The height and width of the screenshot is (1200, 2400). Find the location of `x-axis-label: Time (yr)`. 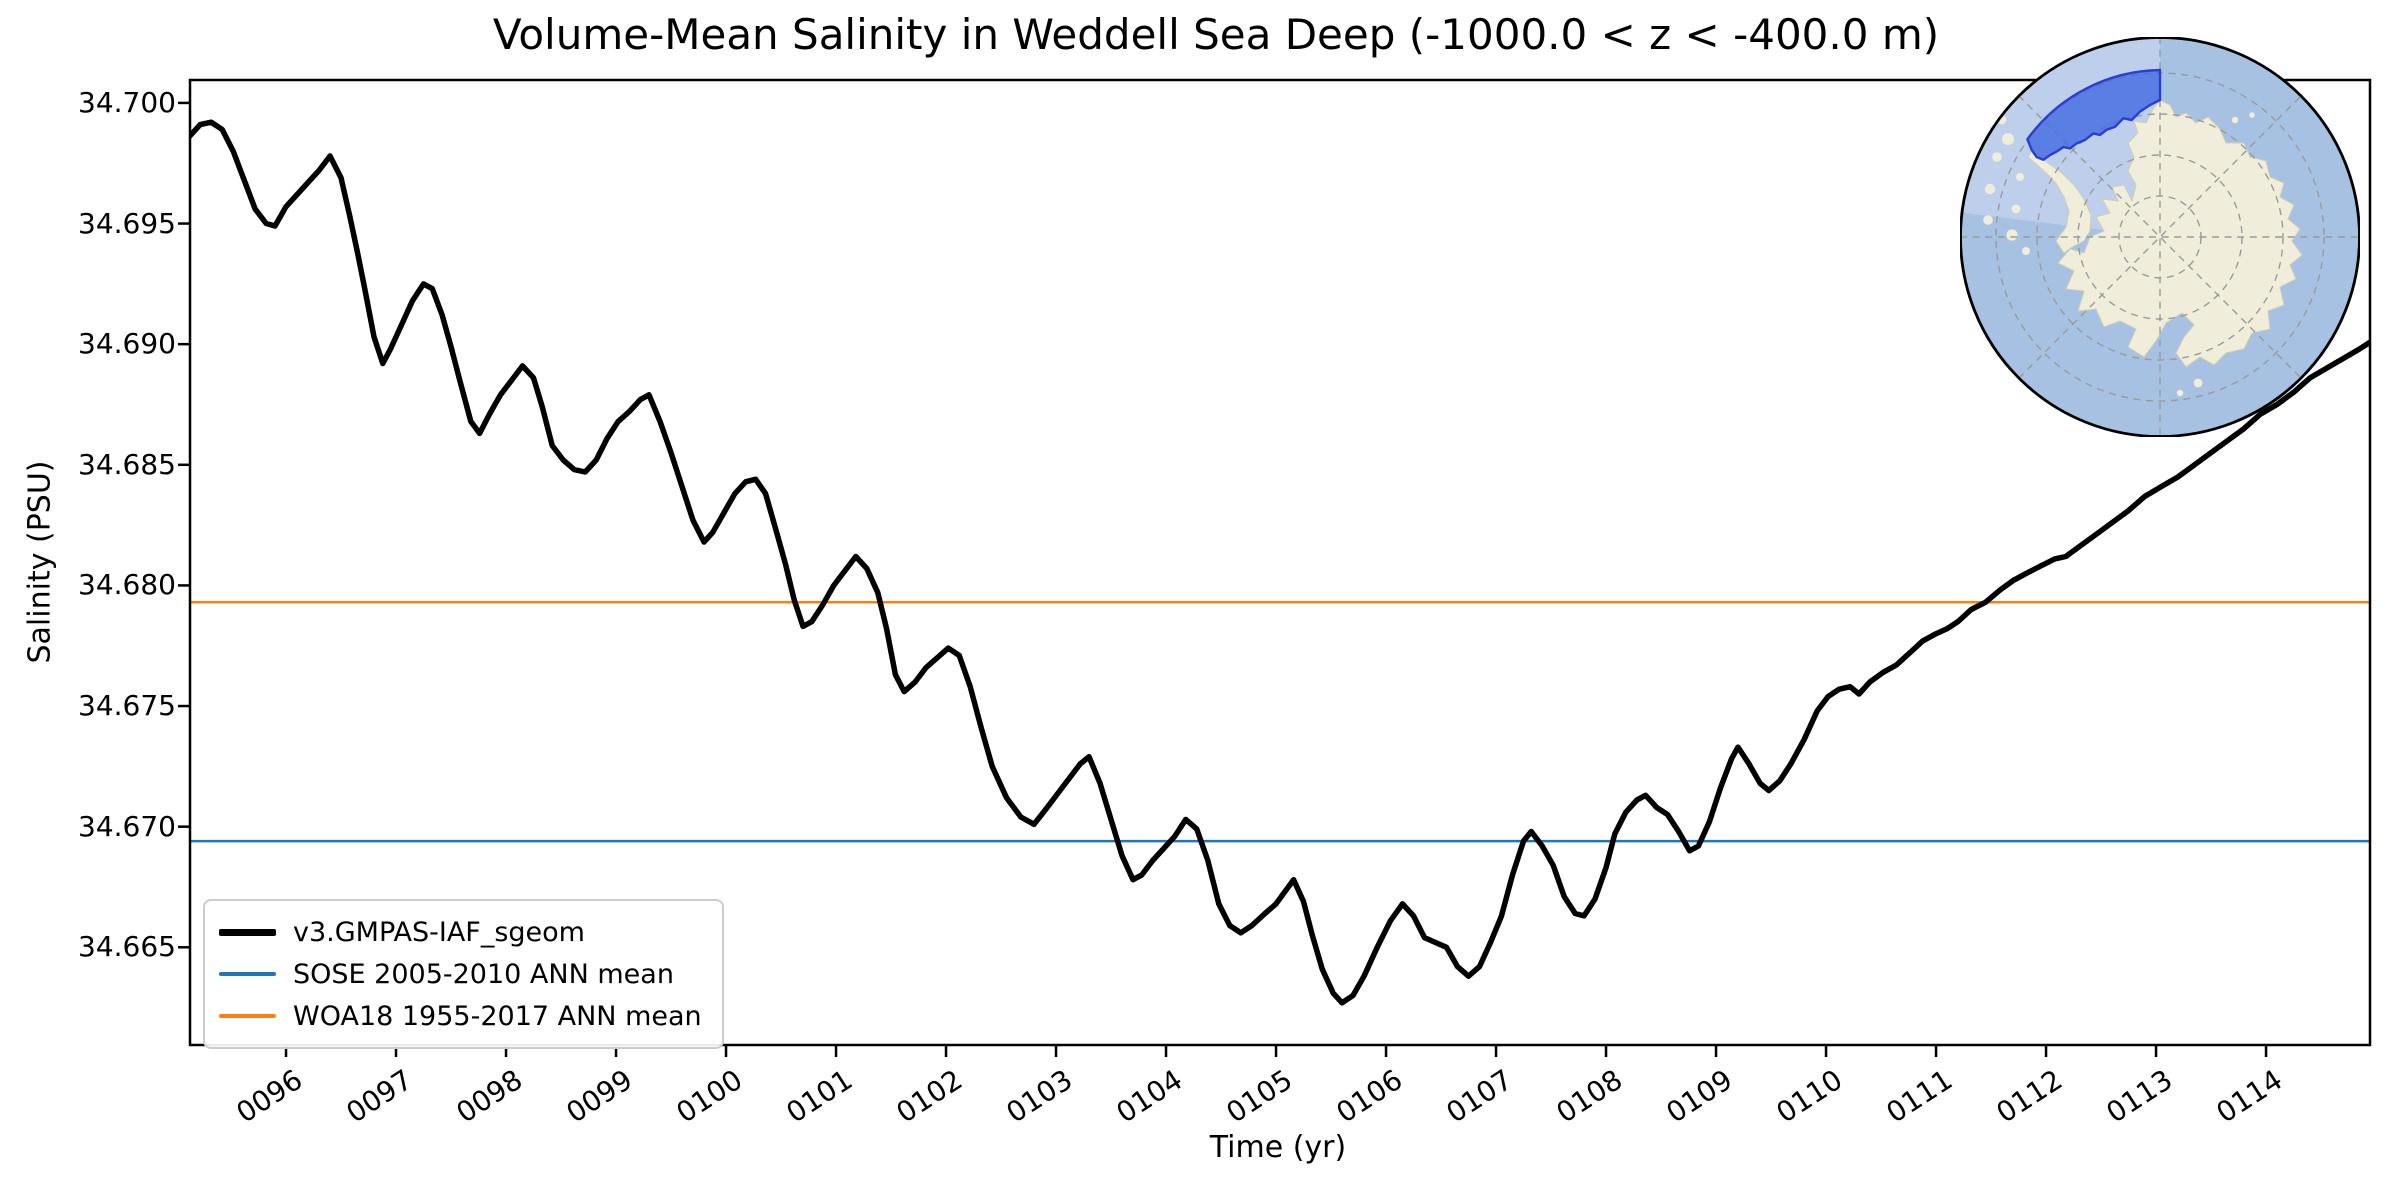

x-axis-label: Time (yr) is located at coordinates (1278, 1147).